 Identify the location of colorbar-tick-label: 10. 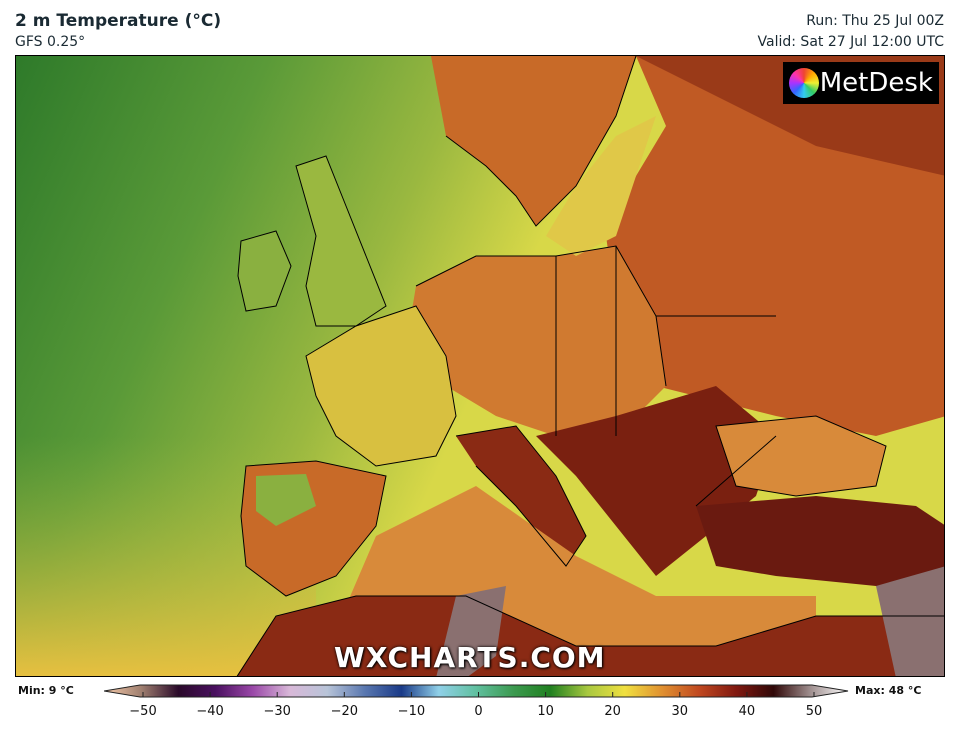
(545, 711).